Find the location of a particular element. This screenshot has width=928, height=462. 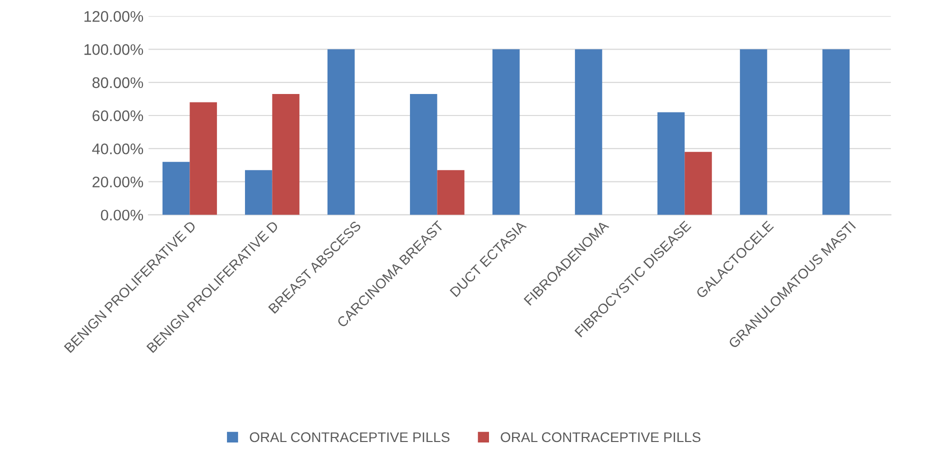

y-tick-label: 40.00% is located at coordinates (118, 148).